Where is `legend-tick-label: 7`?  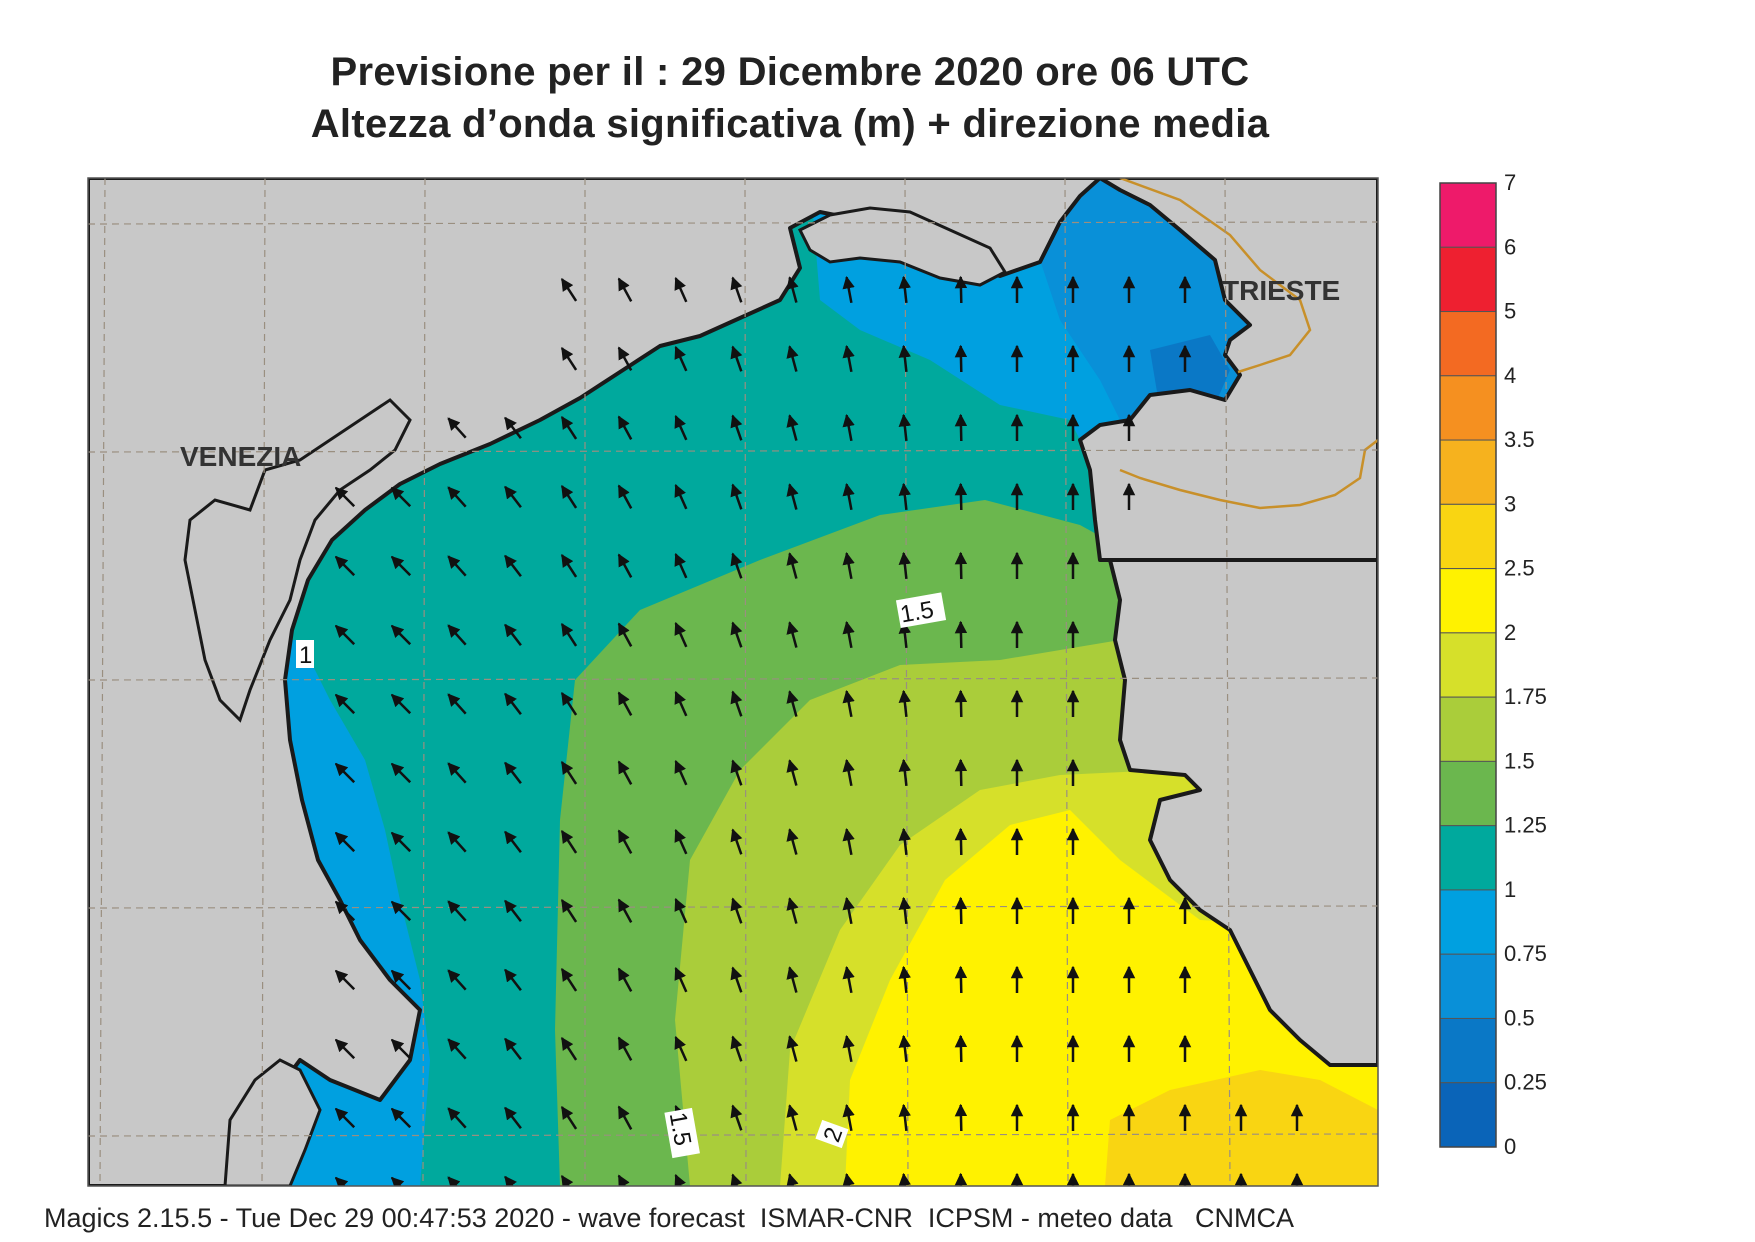 legend-tick-label: 7 is located at coordinates (1510, 182).